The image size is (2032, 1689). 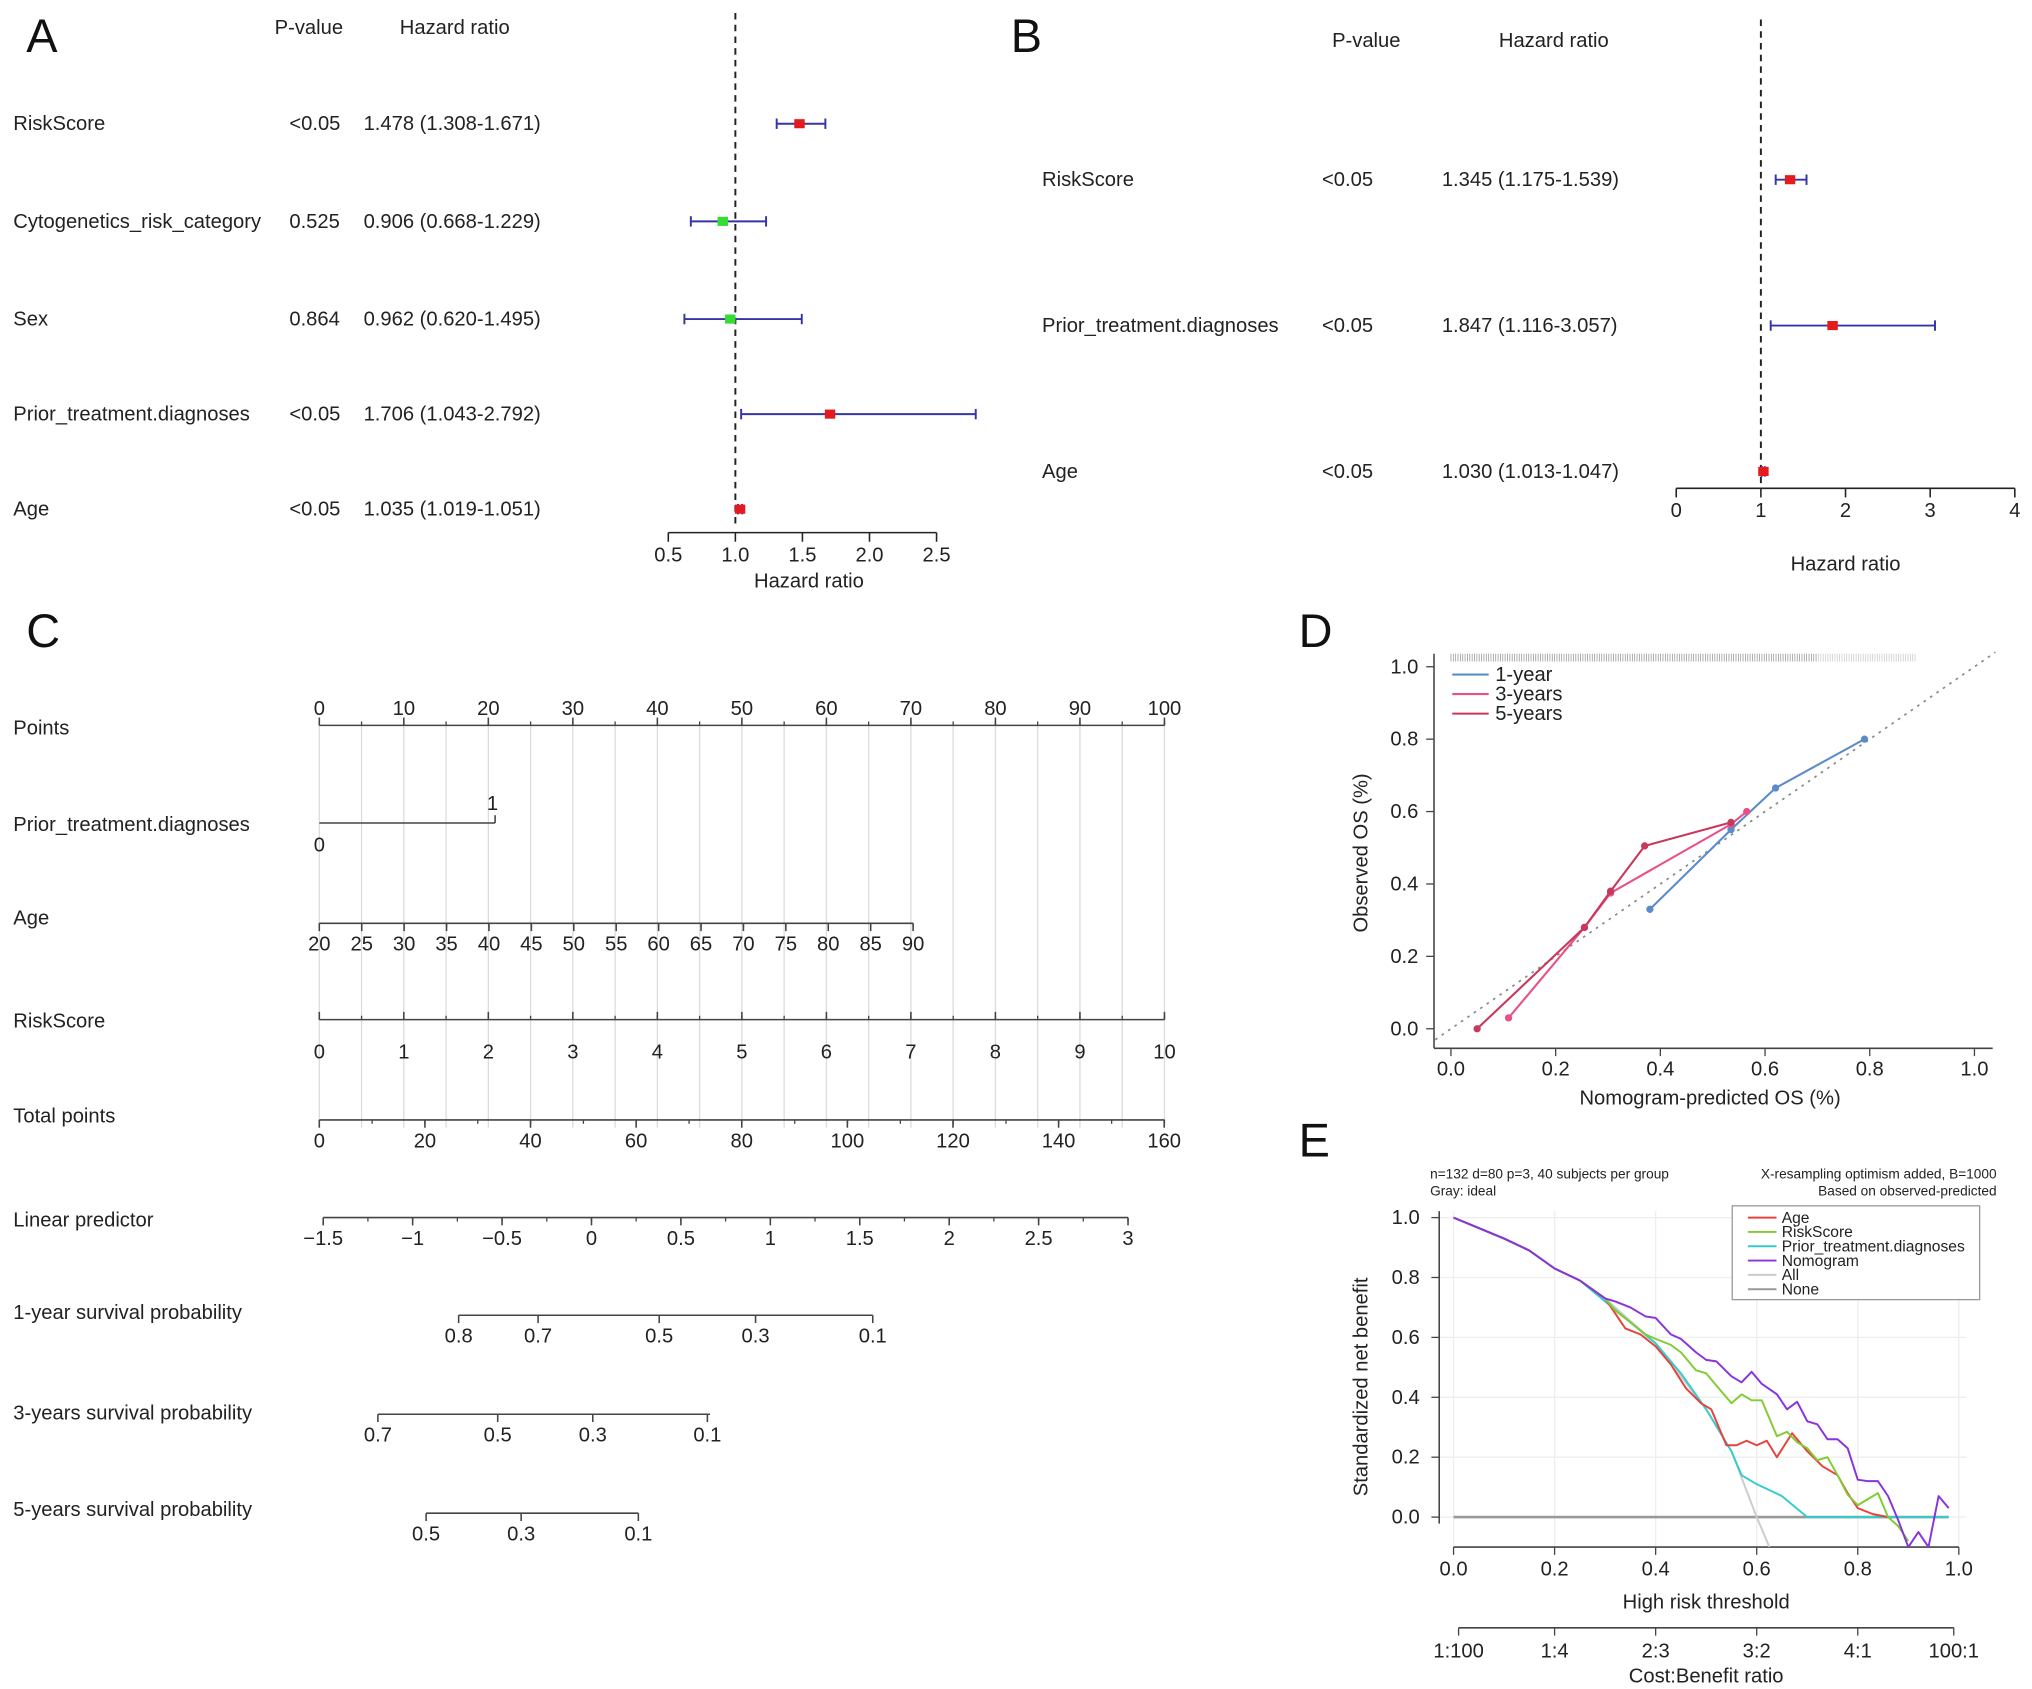 I want to click on scale-tick-label: 35, so click(x=446, y=945).